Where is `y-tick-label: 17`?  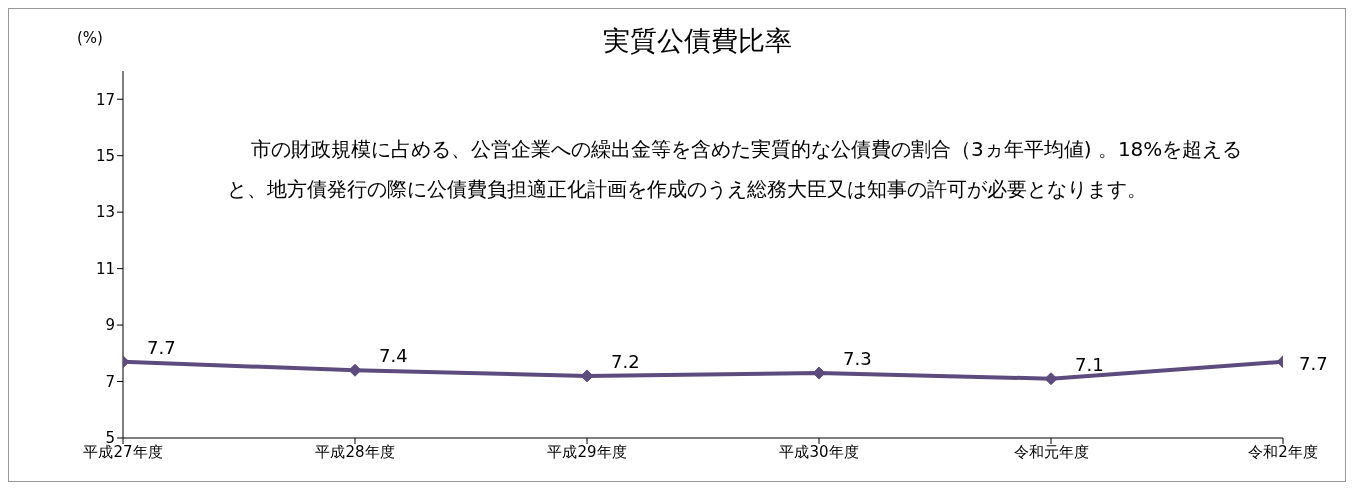 y-tick-label: 17 is located at coordinates (105, 99).